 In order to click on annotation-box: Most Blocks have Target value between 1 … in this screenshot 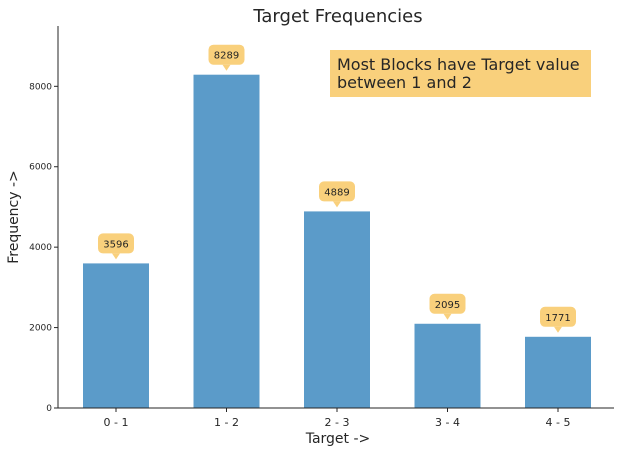, I will do `click(460, 73)`.